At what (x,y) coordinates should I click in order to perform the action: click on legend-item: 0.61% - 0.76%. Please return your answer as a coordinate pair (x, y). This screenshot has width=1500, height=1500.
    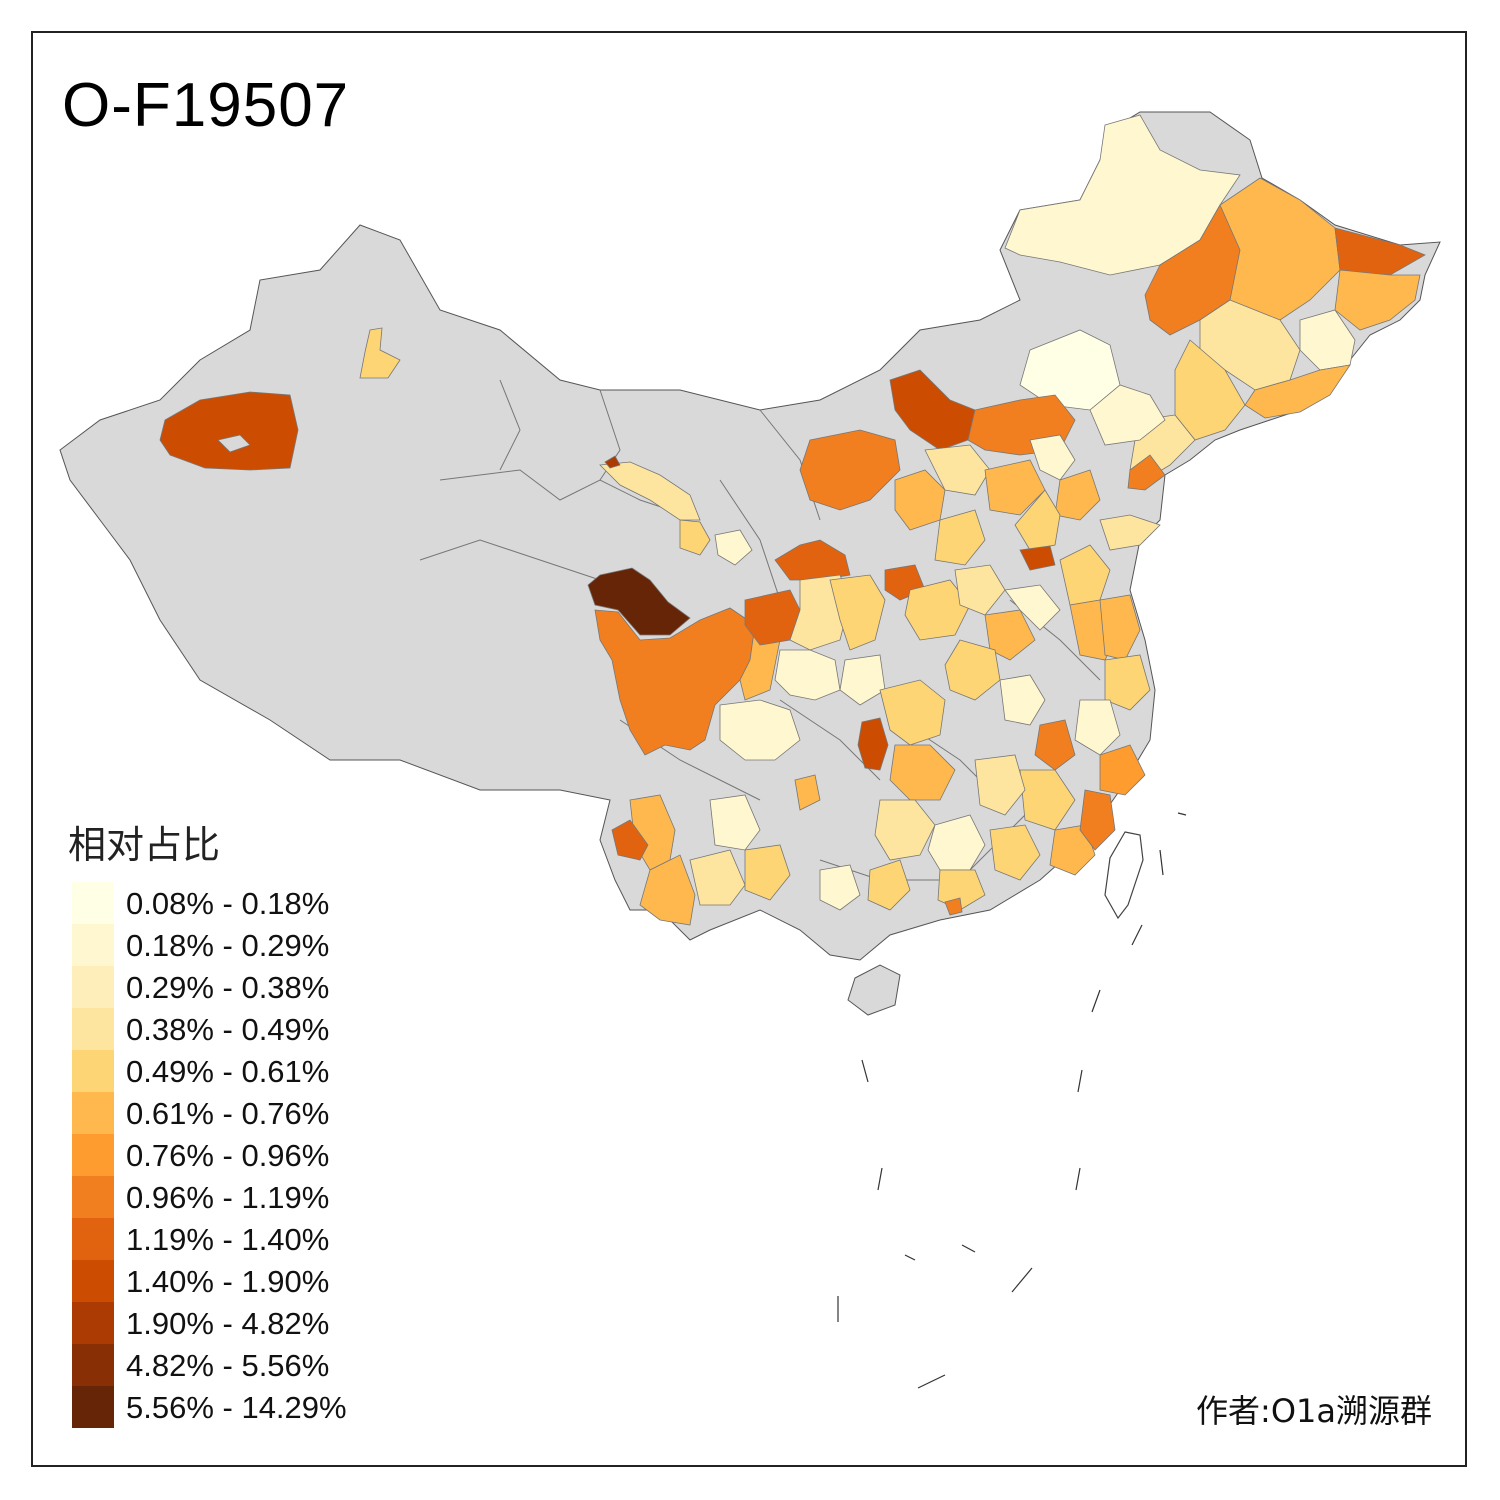
    Looking at the image, I should click on (232, 1113).